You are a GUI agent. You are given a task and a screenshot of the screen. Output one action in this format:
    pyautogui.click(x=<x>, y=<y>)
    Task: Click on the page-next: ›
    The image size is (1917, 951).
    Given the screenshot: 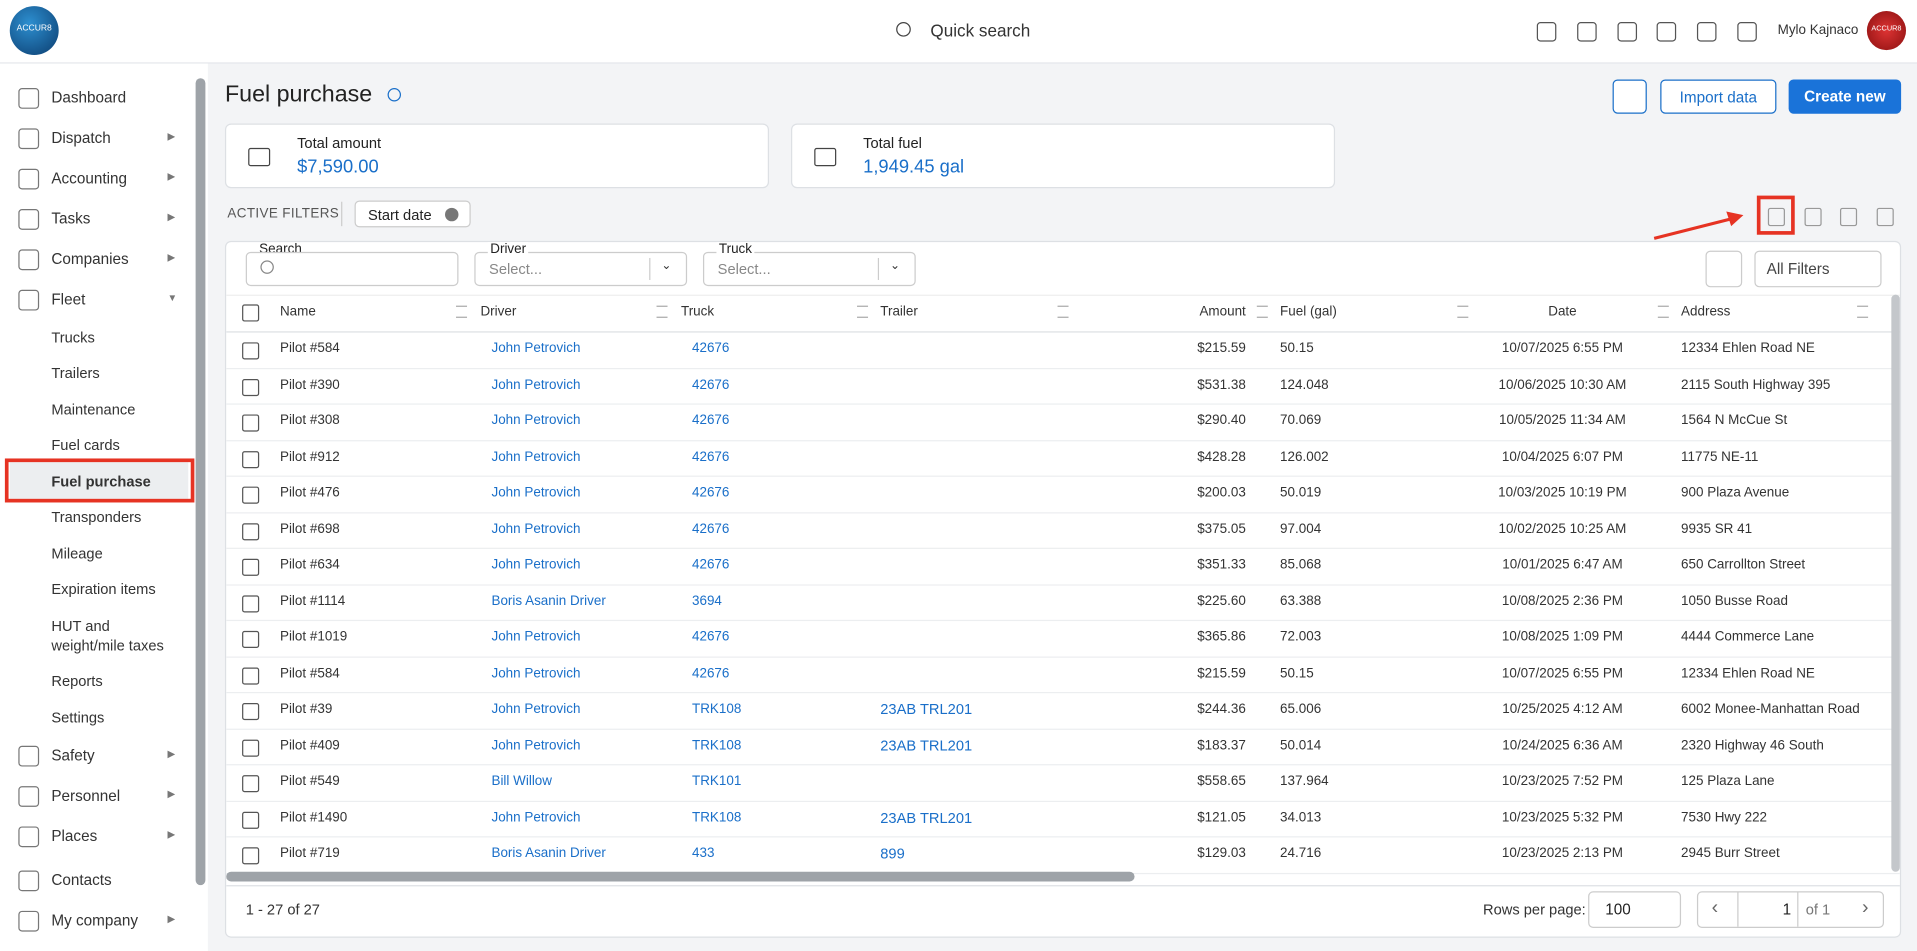 What is the action you would take?
    pyautogui.click(x=1865, y=908)
    